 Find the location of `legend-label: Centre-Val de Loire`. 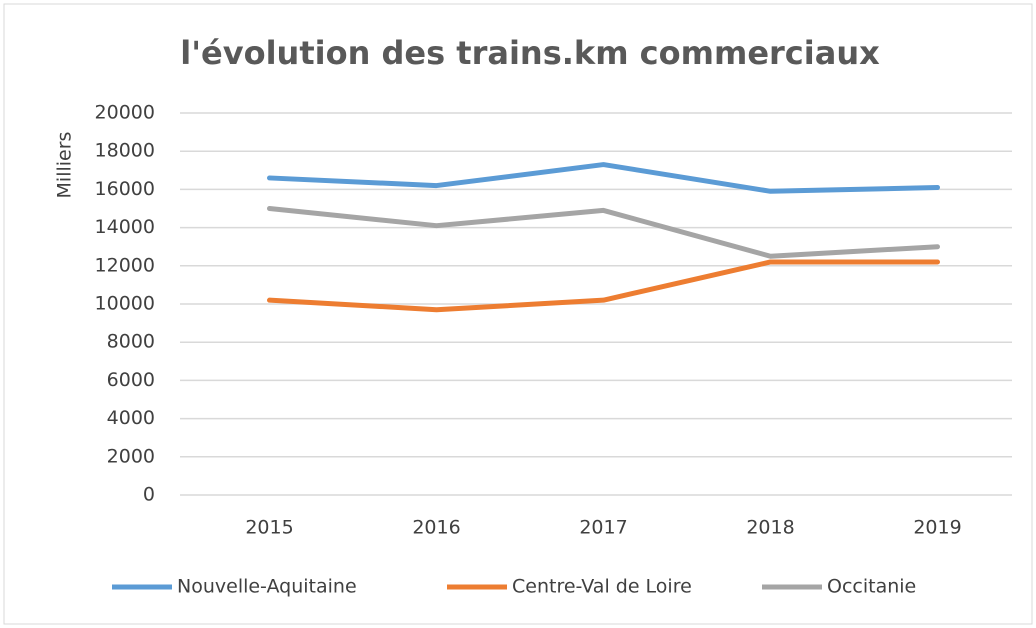

legend-label: Centre-Val de Loire is located at coordinates (602, 587).